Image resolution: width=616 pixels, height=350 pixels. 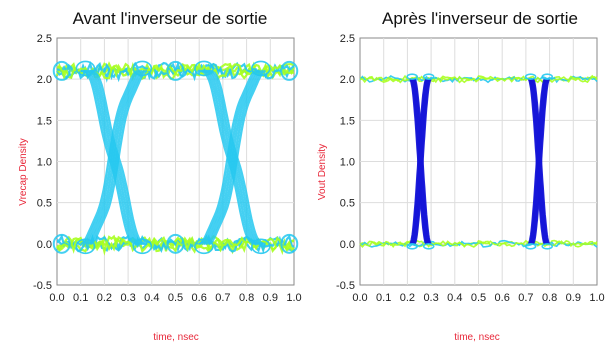 I want to click on chart-title: Après l'inverseur de sortie, so click(x=480, y=18).